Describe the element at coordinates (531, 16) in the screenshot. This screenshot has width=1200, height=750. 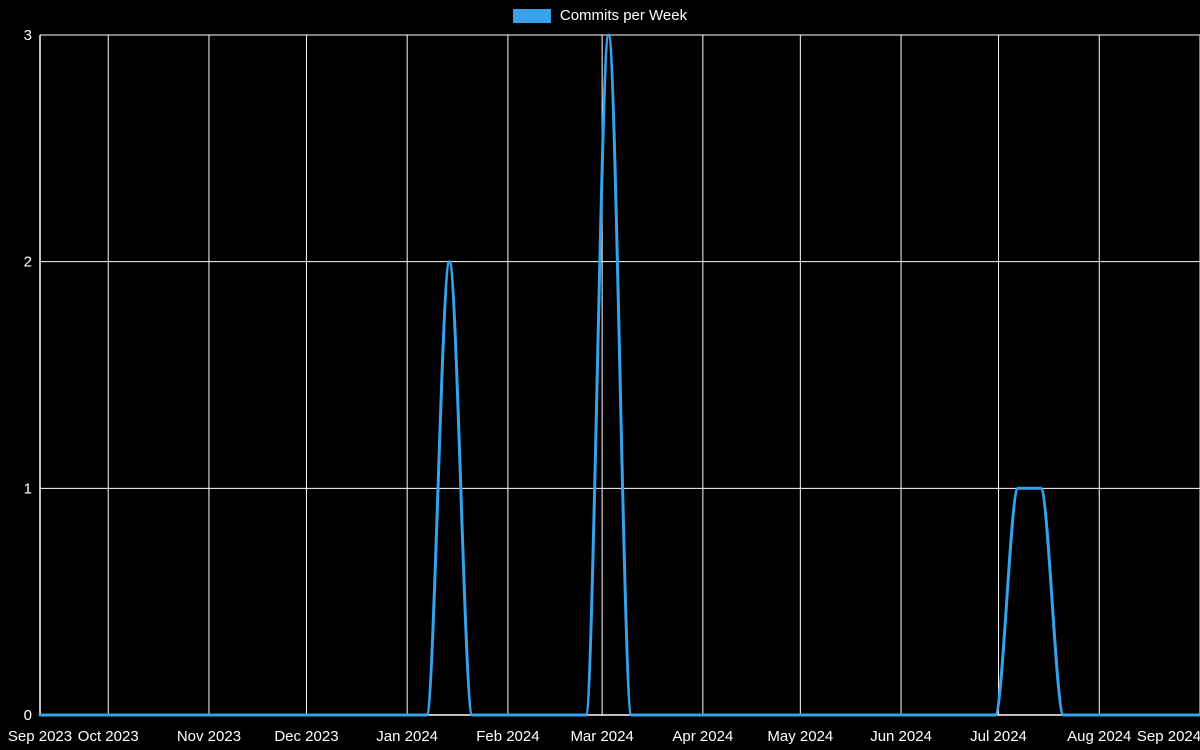
I see `legend-swatch-icon` at that location.